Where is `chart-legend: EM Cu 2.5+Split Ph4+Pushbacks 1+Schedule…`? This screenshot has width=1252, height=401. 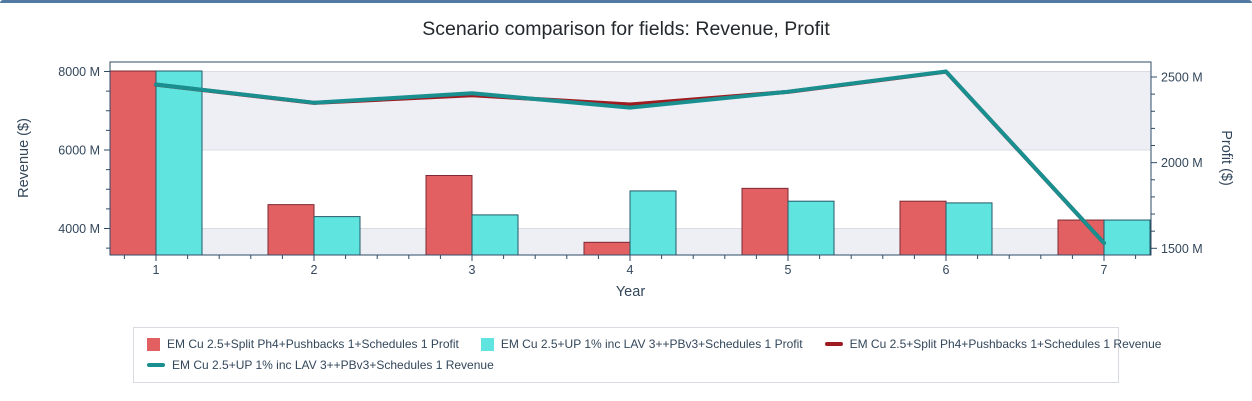
chart-legend: EM Cu 2.5+Split Ph4+Pushbacks 1+Schedule… is located at coordinates (647, 355).